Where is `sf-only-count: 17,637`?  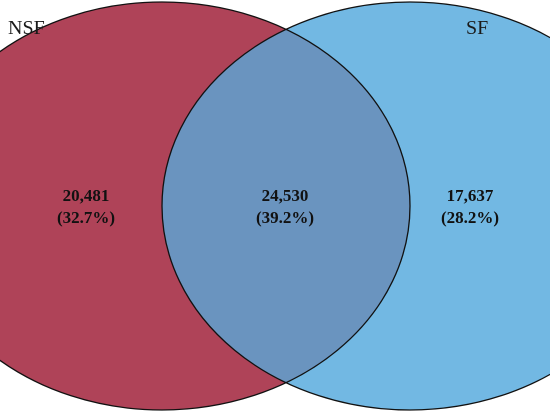 sf-only-count: 17,637 is located at coordinates (470, 195).